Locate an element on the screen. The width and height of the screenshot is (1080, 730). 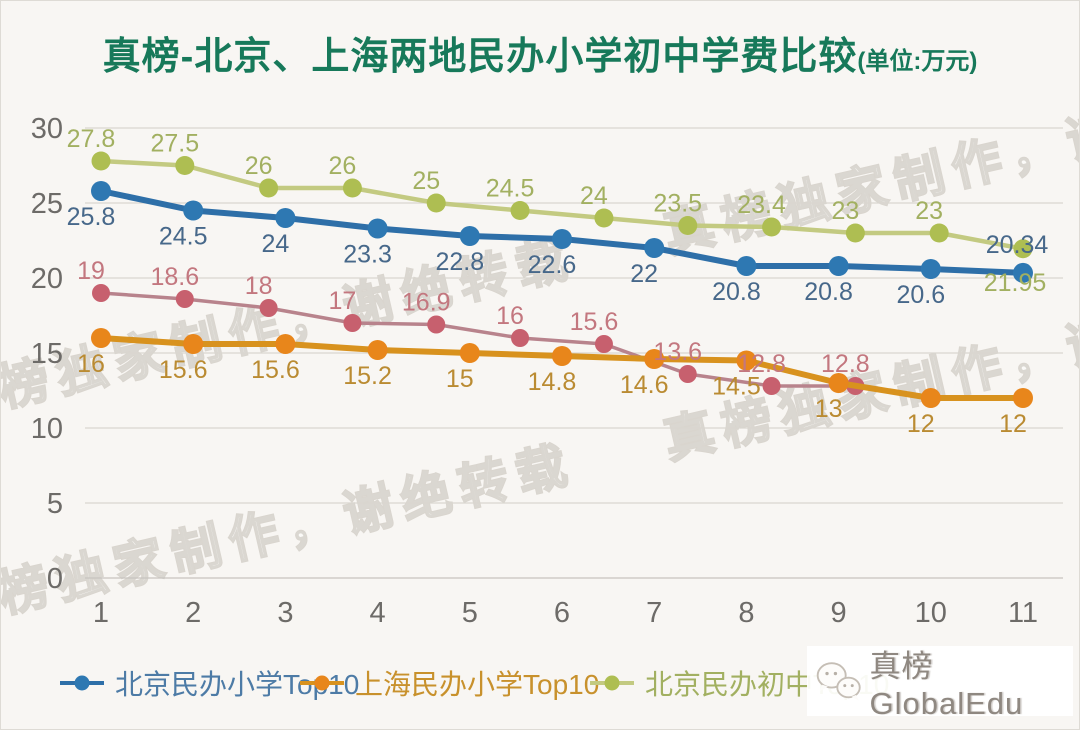
legend-label: 上海民办小学Top10 is located at coordinates (477, 684).